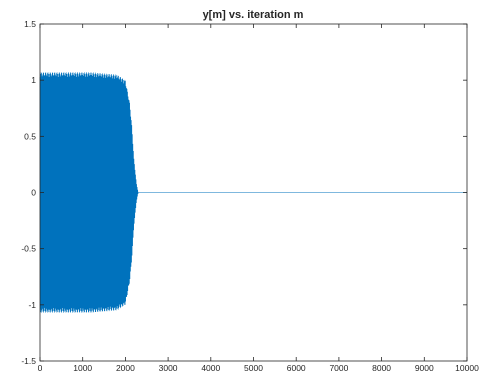 Image resolution: width=490 pixels, height=377 pixels. I want to click on y-tick-label: 0.5, so click(30, 136).